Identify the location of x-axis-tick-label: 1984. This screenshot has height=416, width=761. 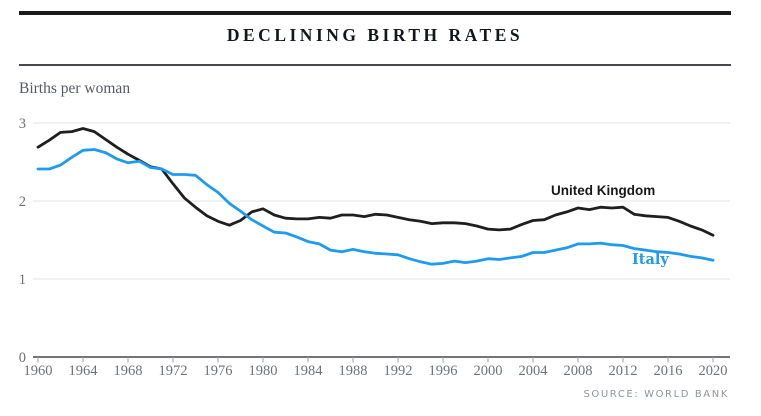
(309, 371).